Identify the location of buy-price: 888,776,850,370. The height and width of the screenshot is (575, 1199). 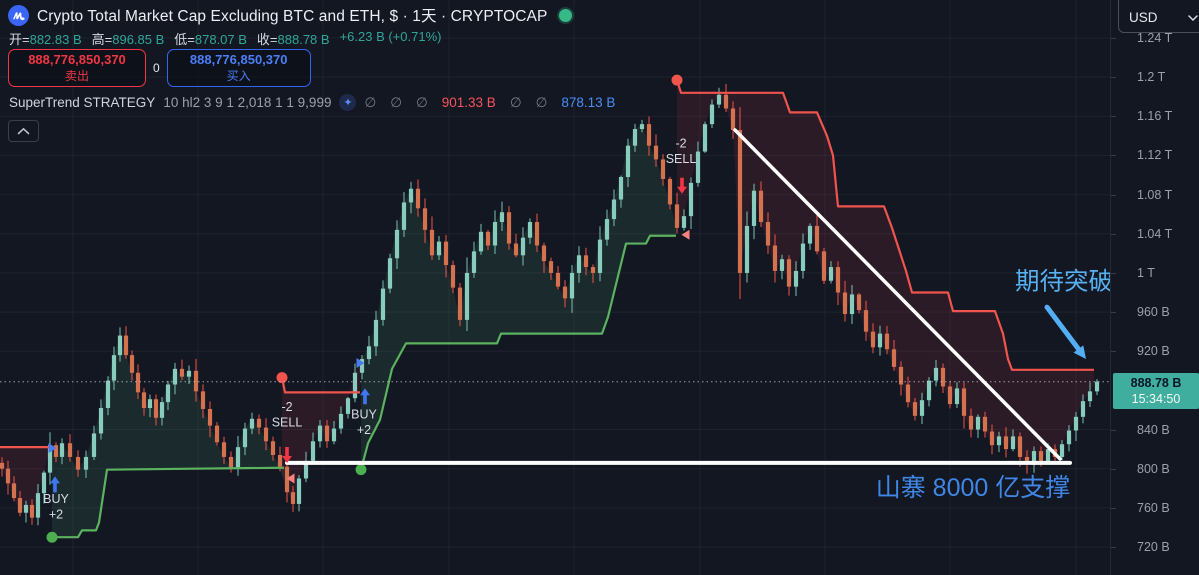
(238, 60).